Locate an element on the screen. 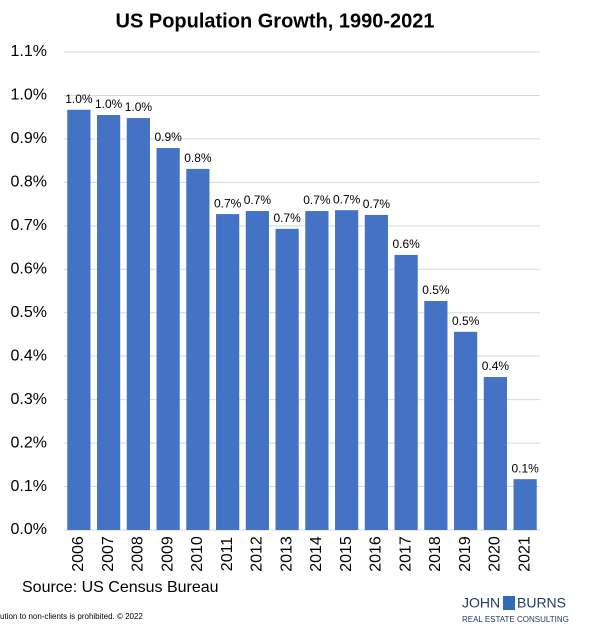  y-tick-label: 0.9% is located at coordinates (29, 138).